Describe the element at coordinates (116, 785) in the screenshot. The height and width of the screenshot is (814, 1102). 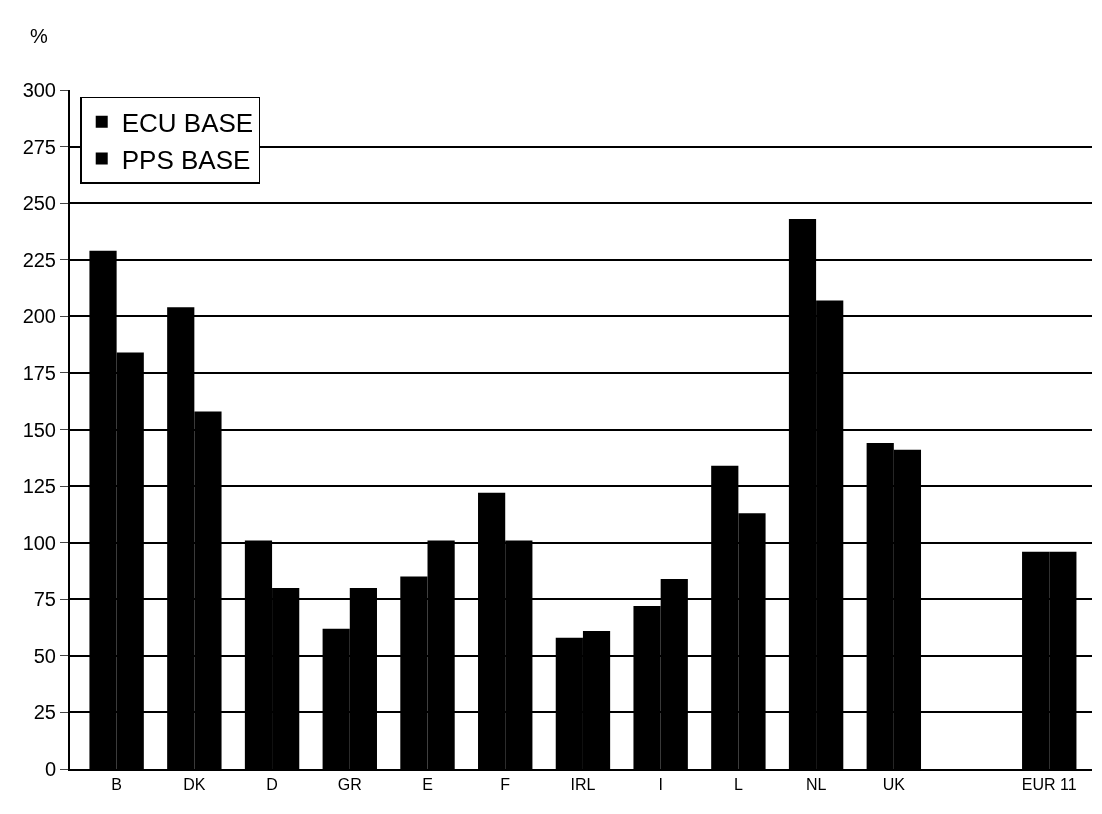
I see `x-tick-label: B` at that location.